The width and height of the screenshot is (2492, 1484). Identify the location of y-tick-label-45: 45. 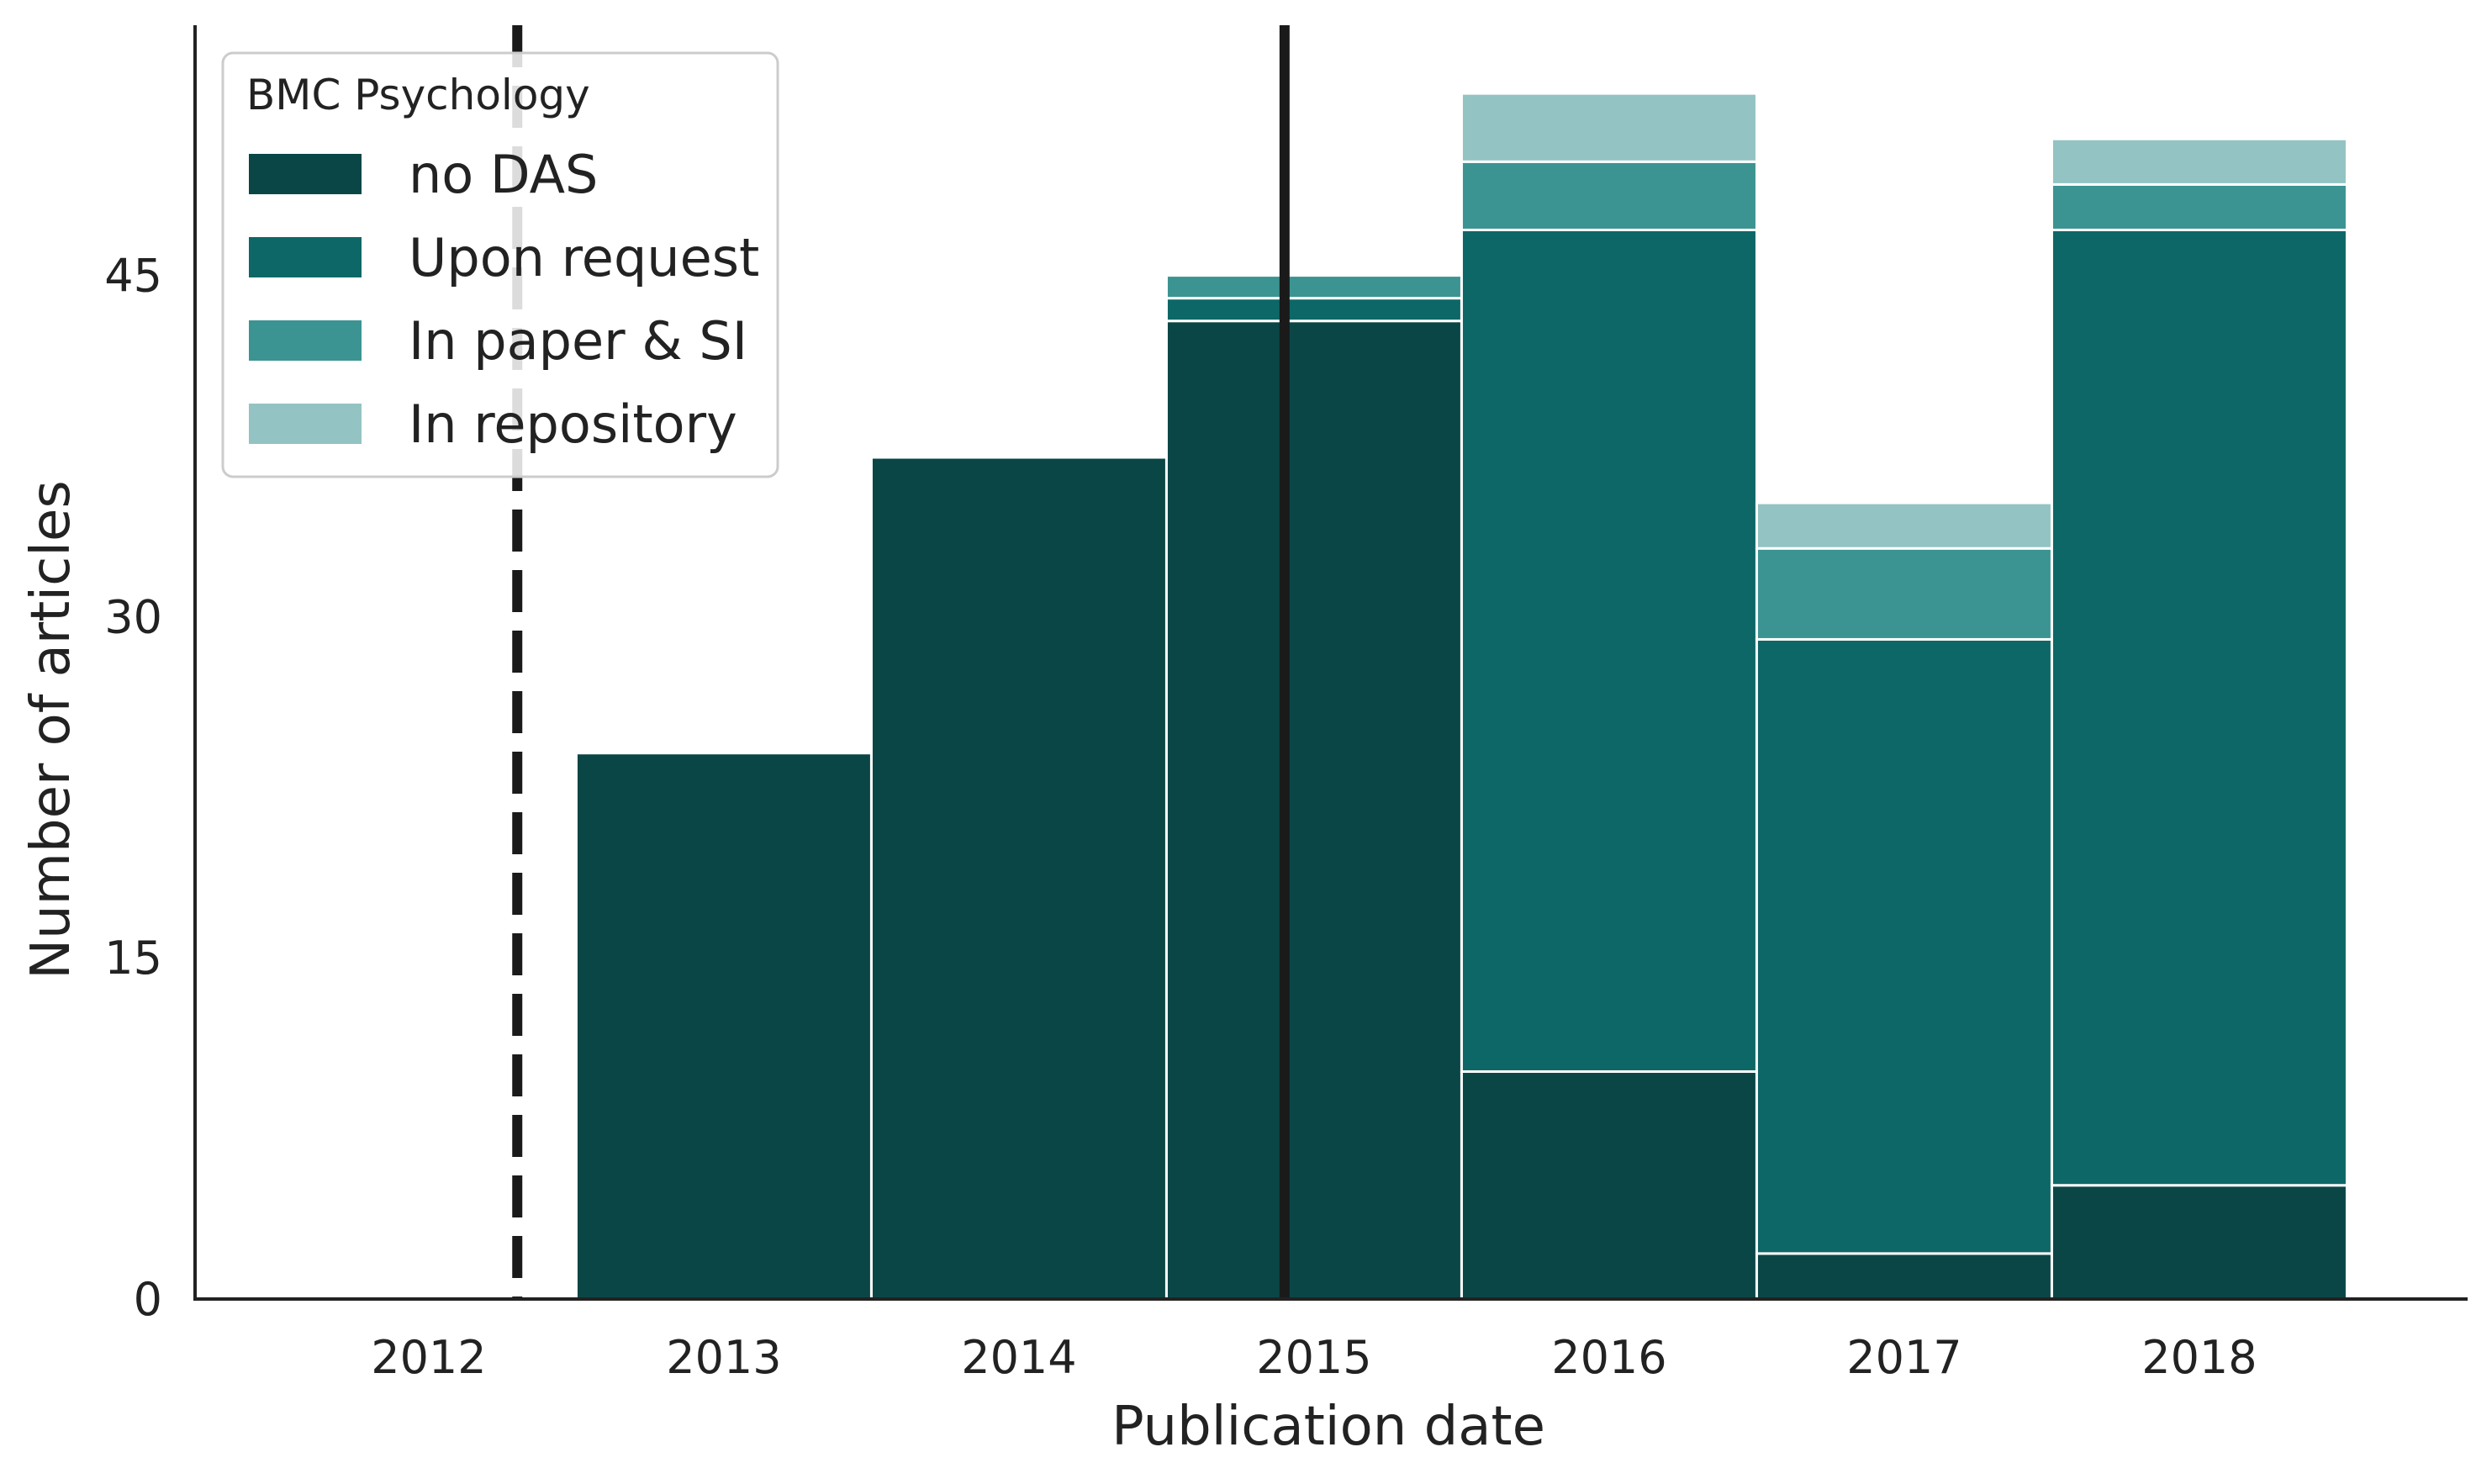
(133, 276).